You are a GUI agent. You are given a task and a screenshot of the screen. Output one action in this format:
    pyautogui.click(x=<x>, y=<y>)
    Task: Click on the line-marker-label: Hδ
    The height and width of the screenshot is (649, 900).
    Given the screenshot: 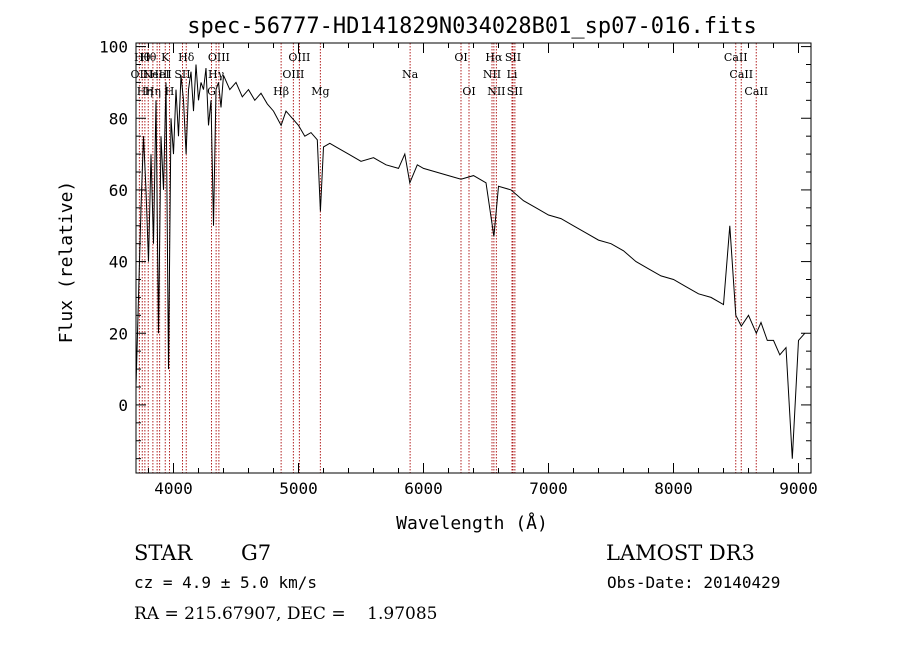 What is the action you would take?
    pyautogui.click(x=186, y=57)
    